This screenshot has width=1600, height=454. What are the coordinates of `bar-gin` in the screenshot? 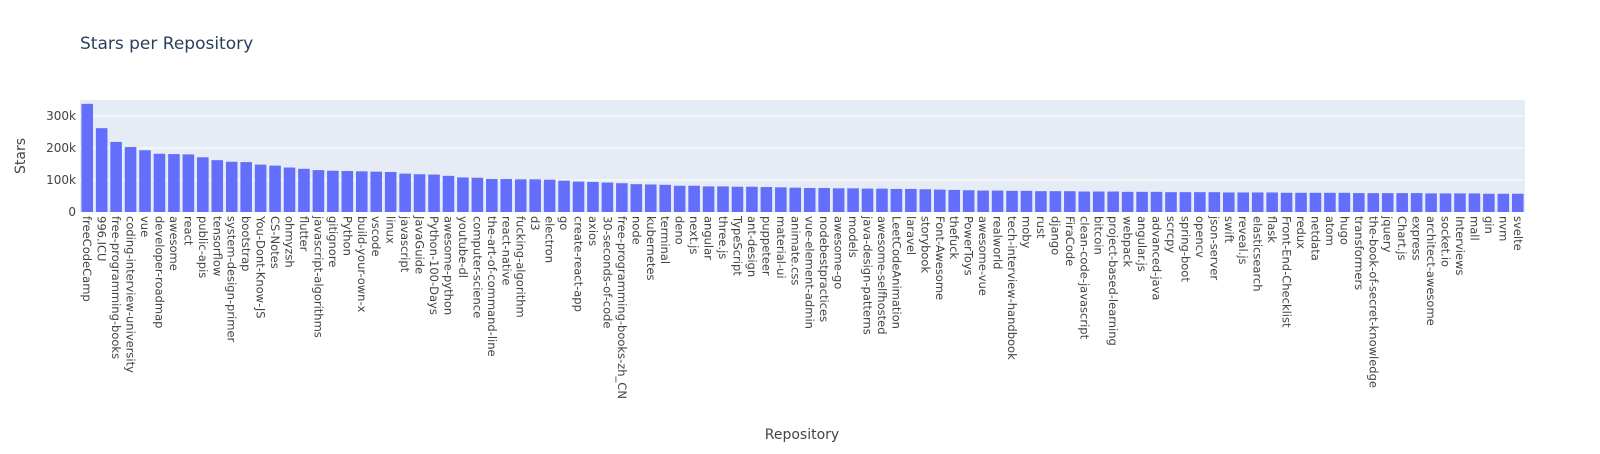 It's located at (1489, 202).